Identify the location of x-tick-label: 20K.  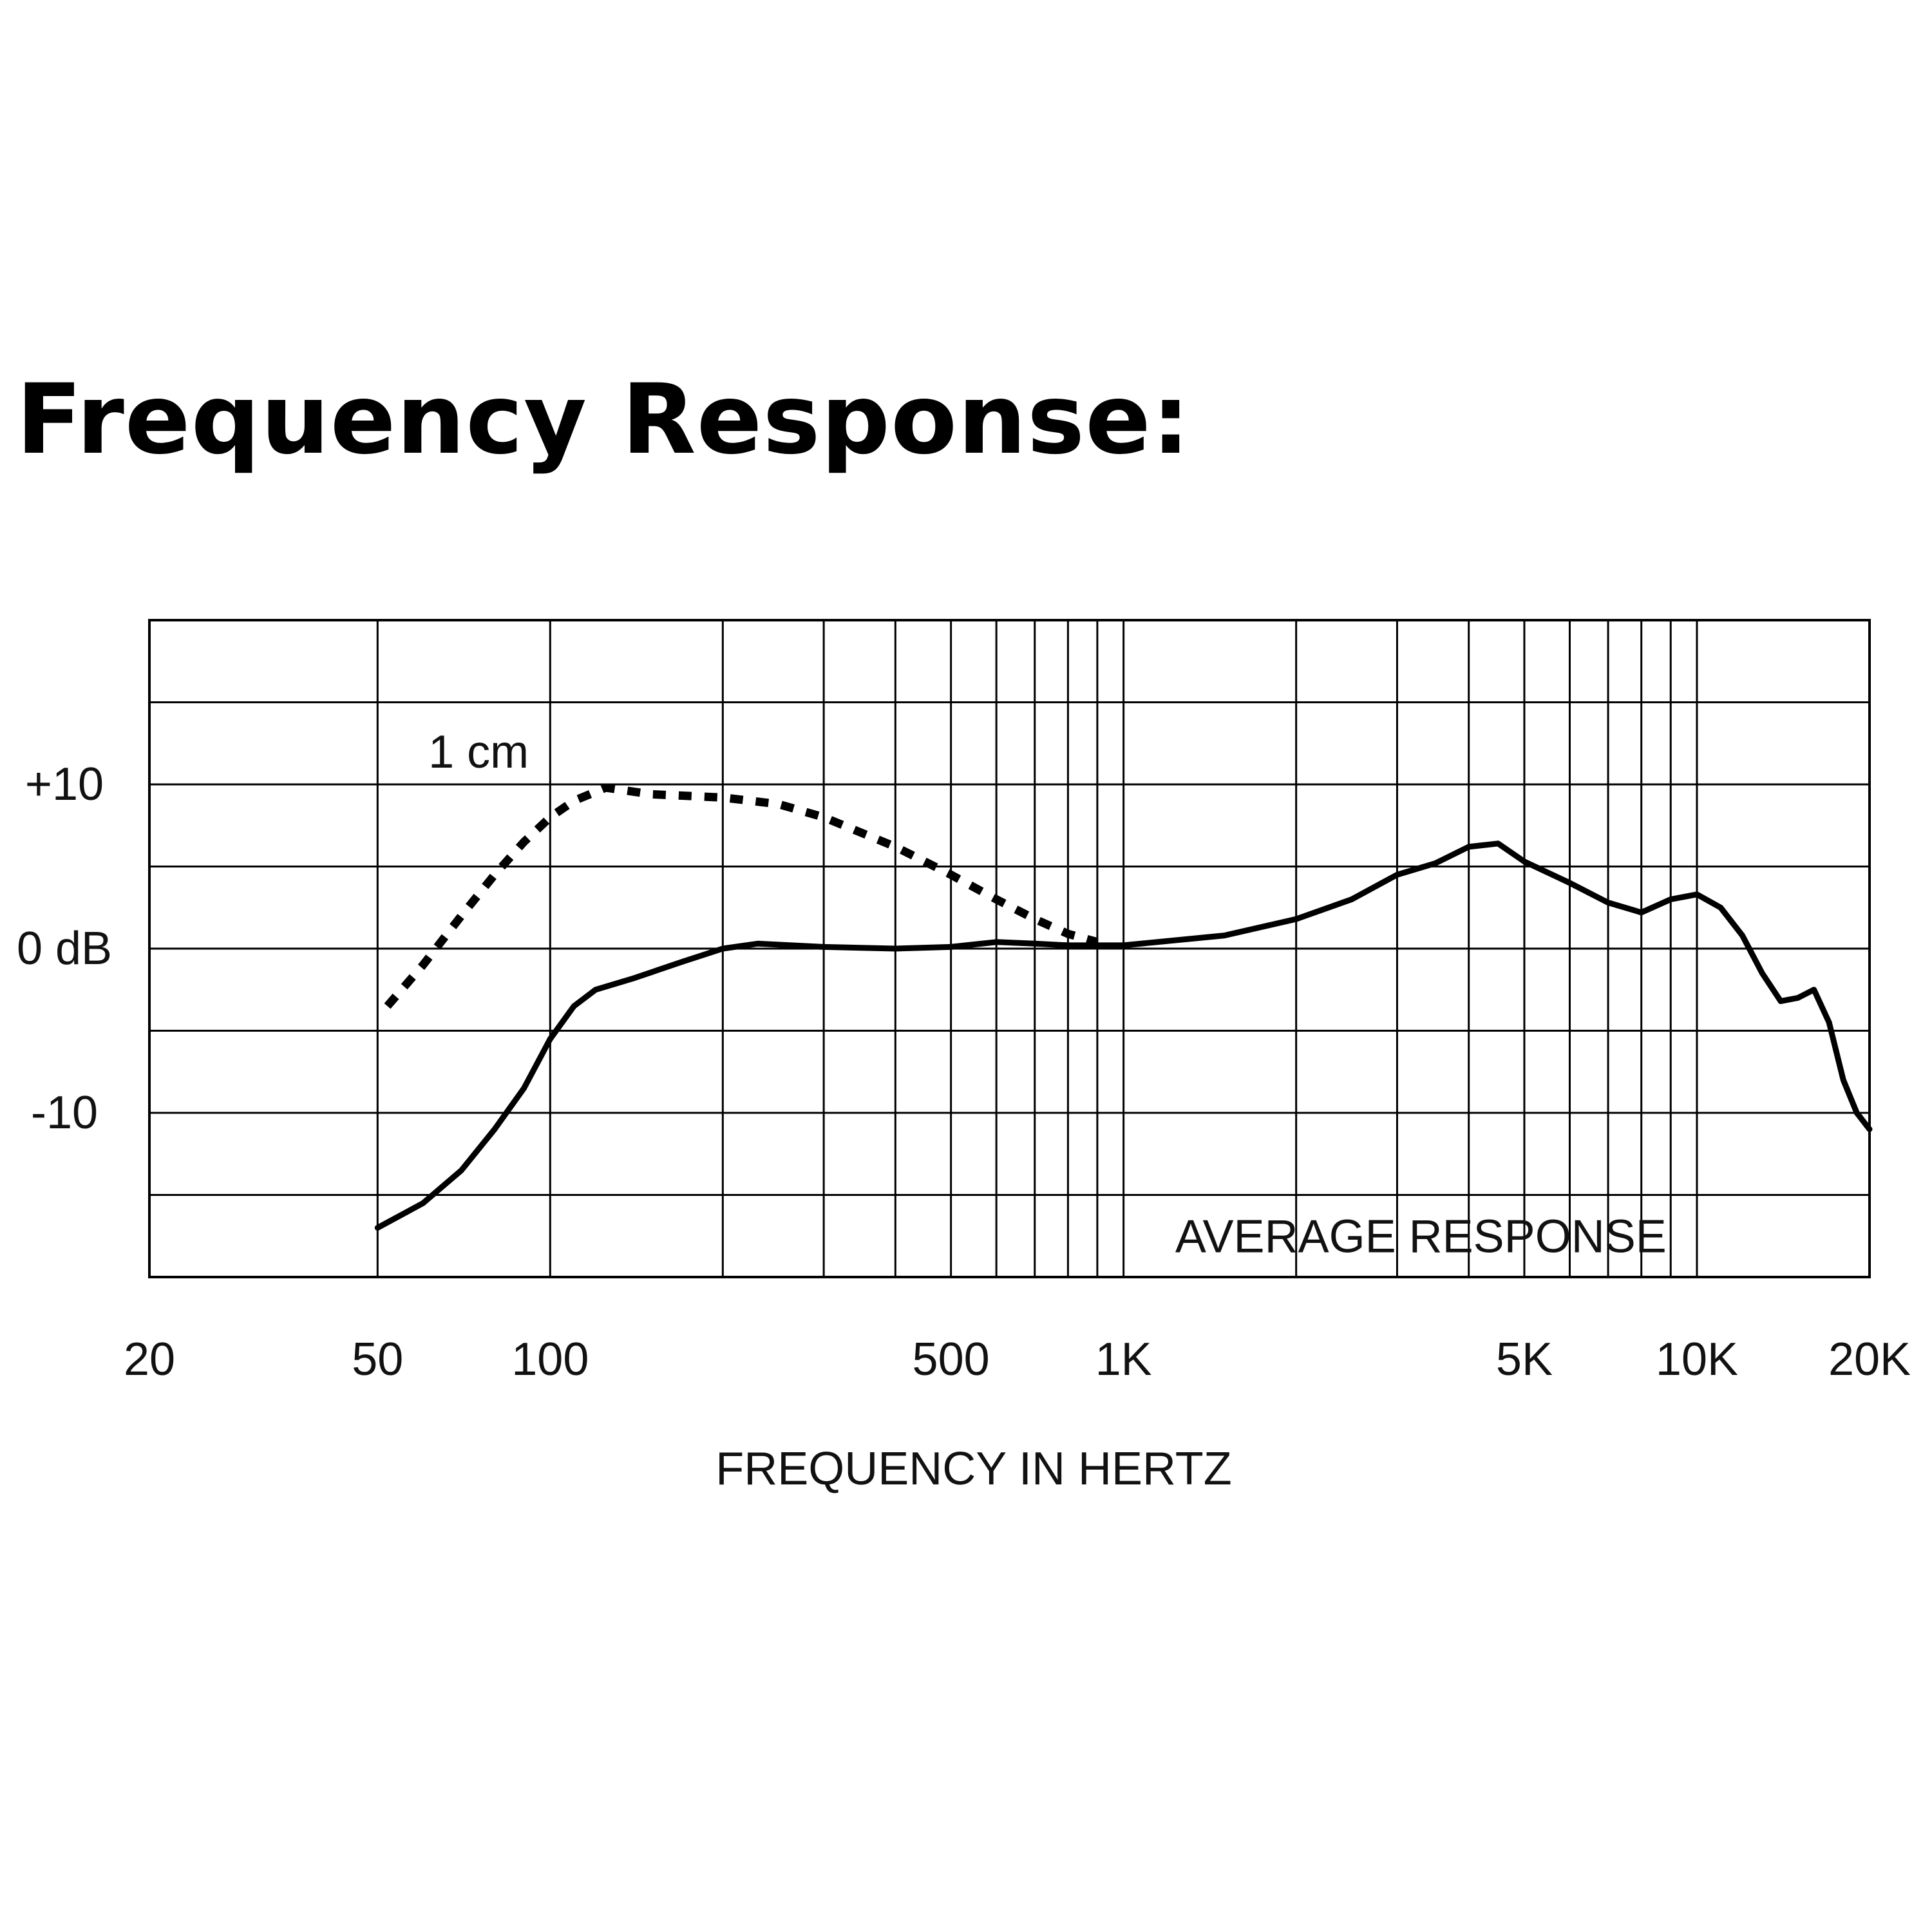
(1869, 1359).